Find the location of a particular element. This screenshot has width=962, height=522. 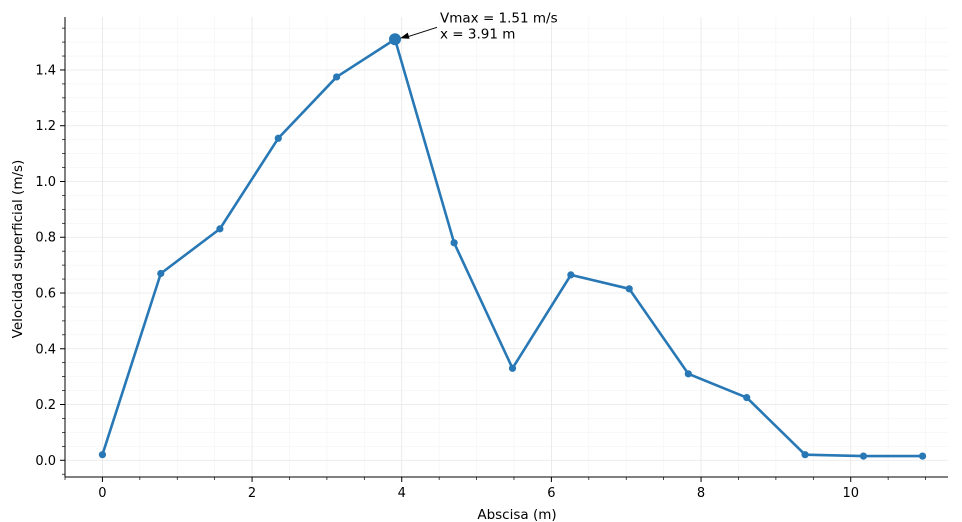

x-tick-label: 6 is located at coordinates (551, 493).